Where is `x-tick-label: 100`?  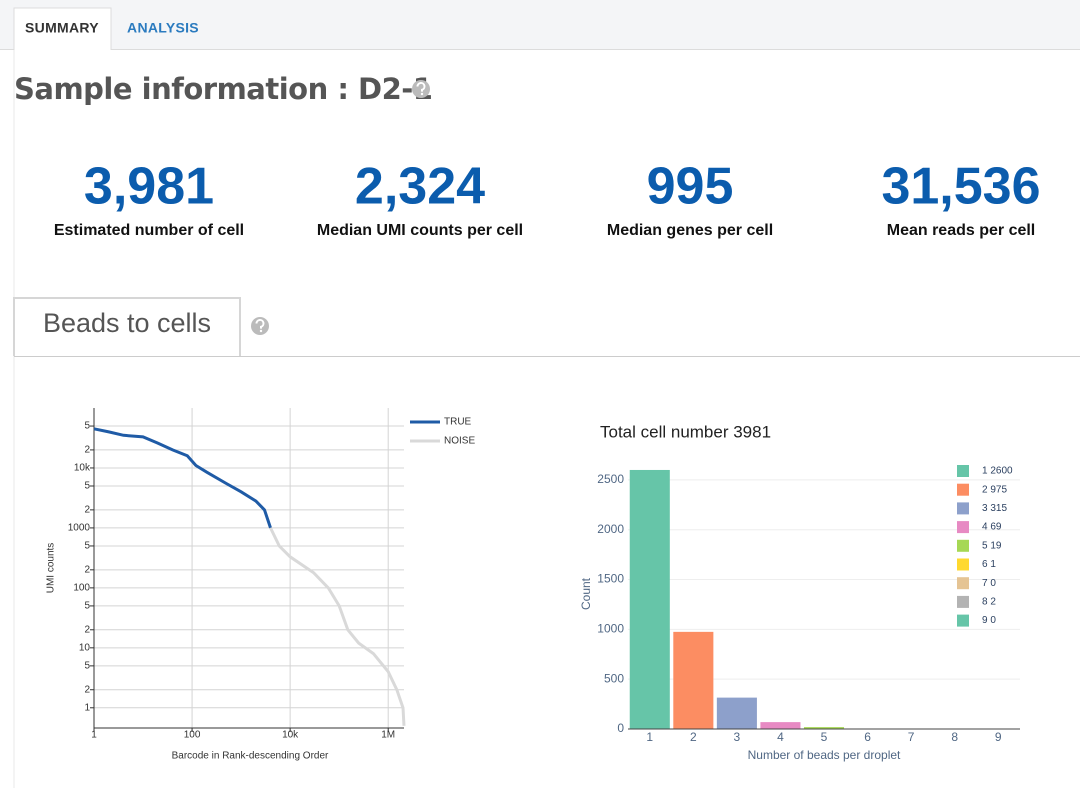
x-tick-label: 100 is located at coordinates (192, 735).